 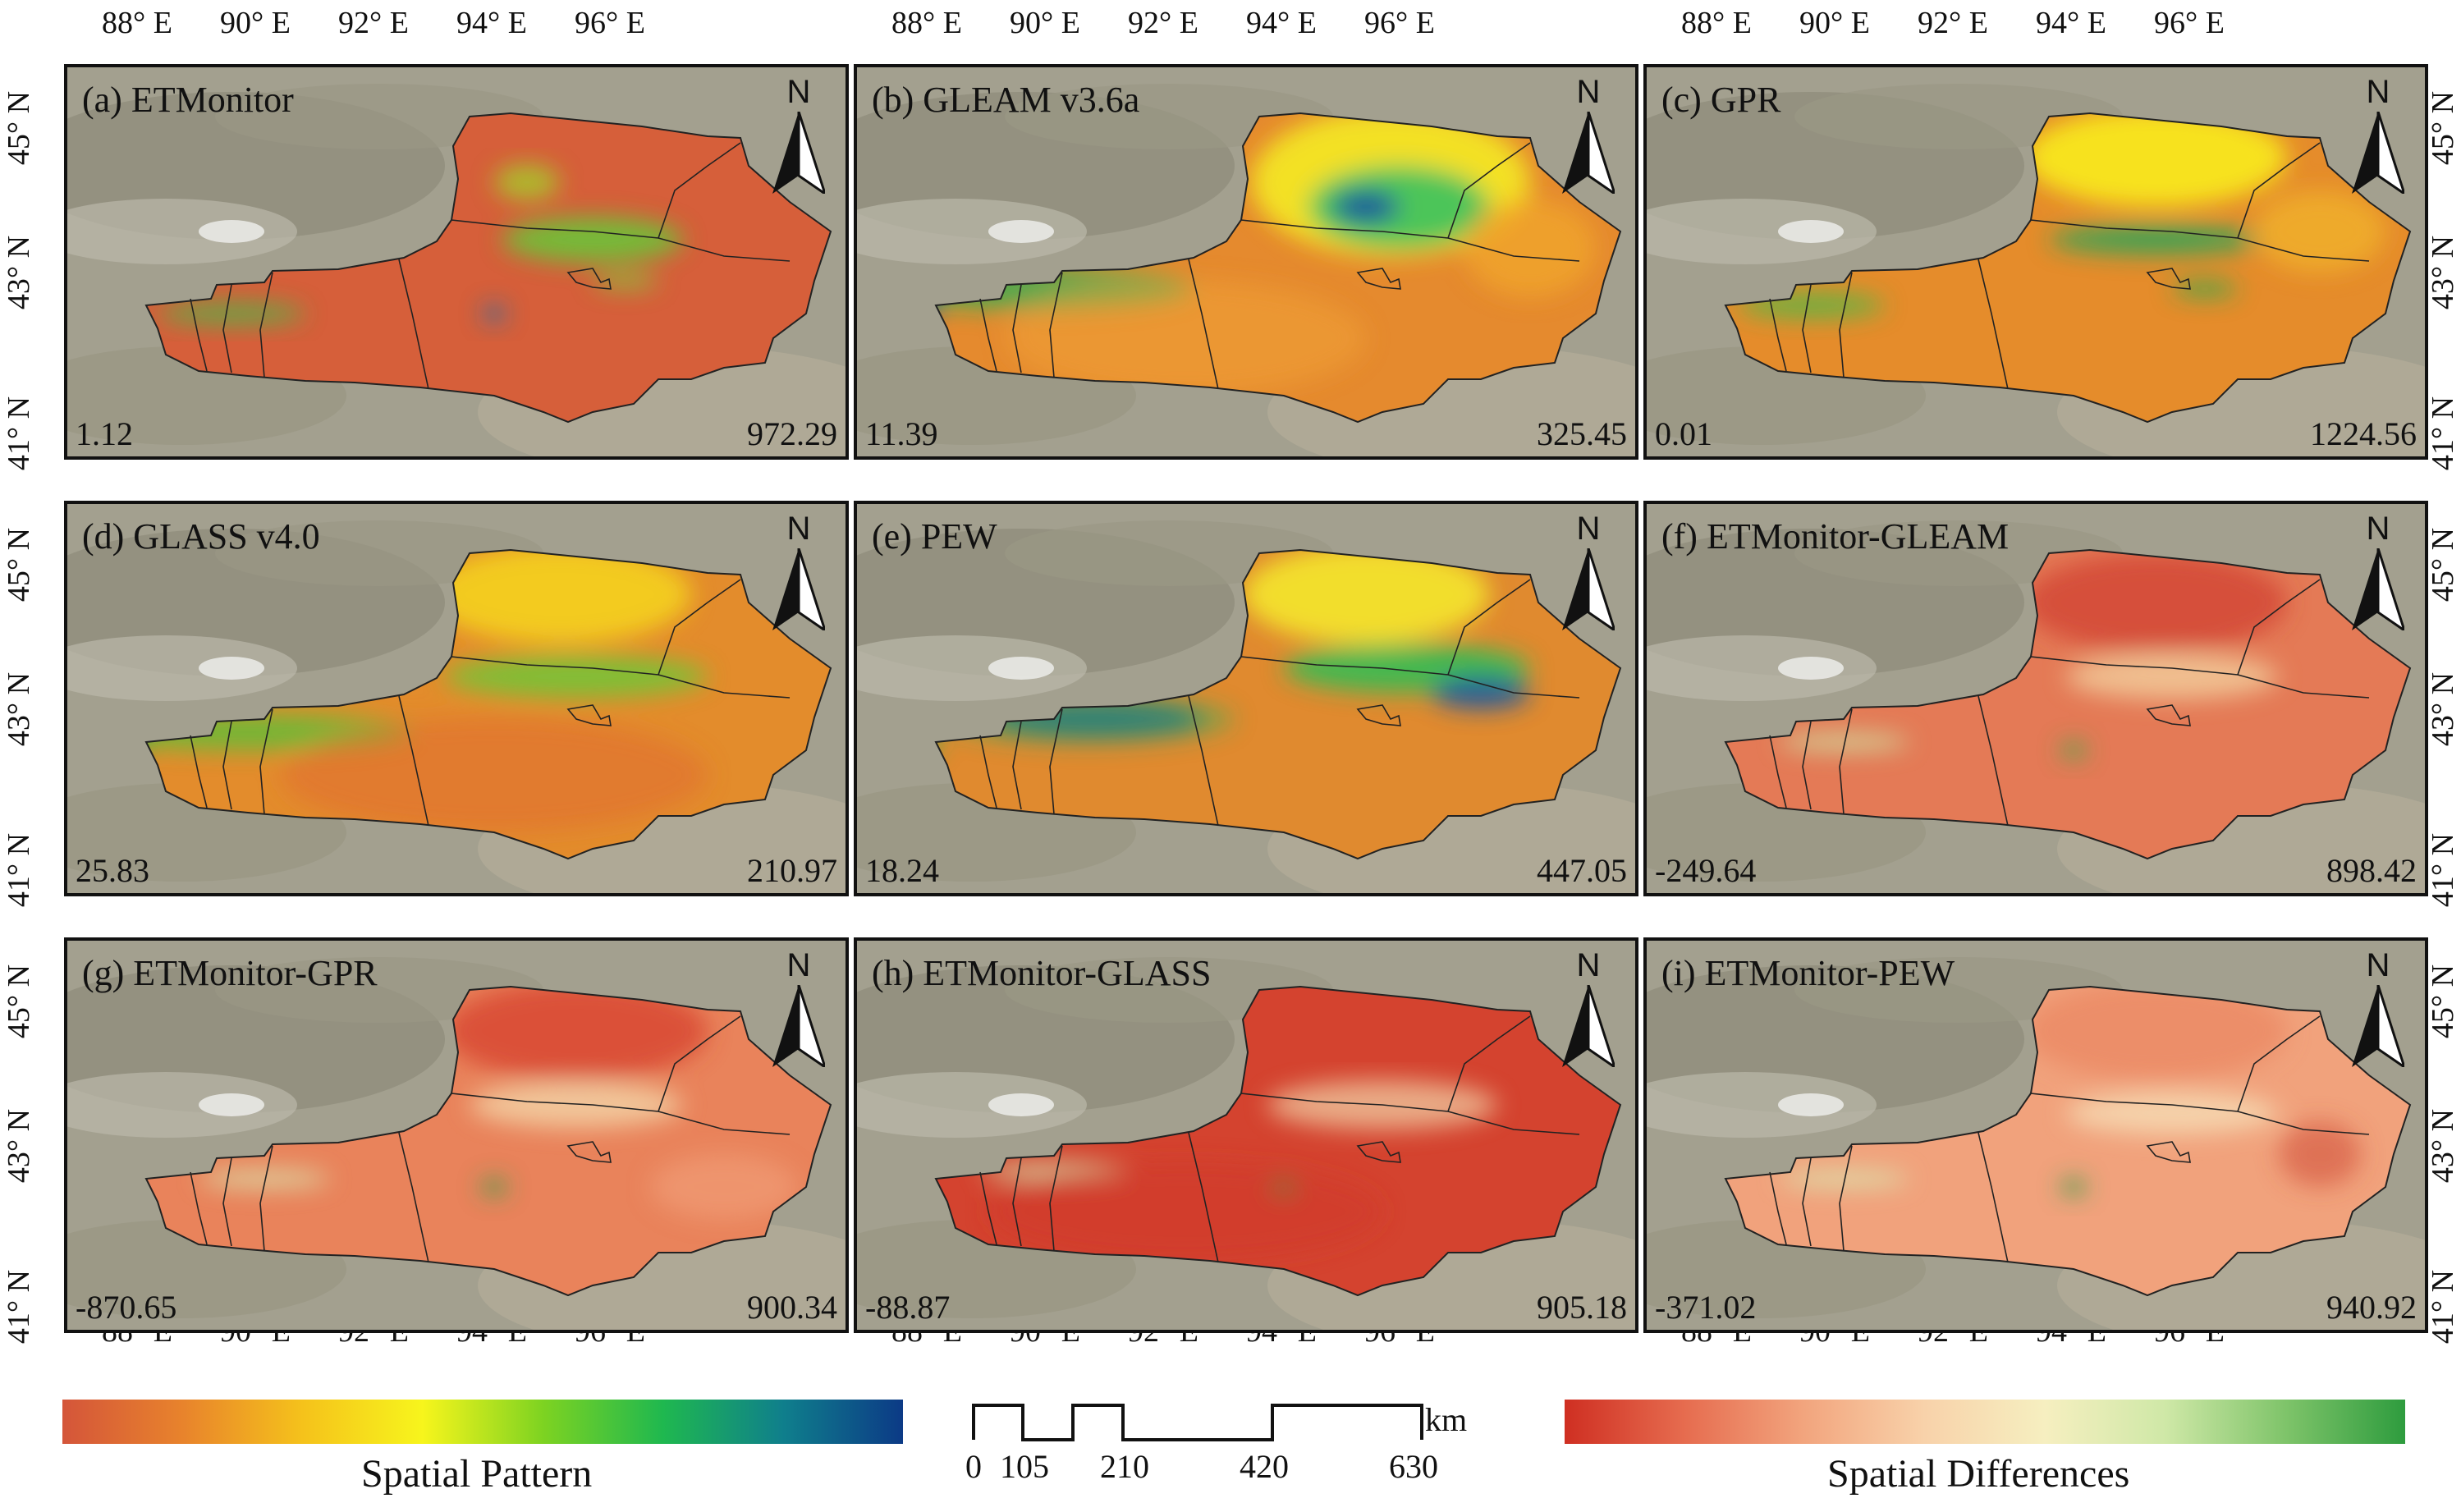 I want to click on scale-unit: km, so click(x=1446, y=1419).